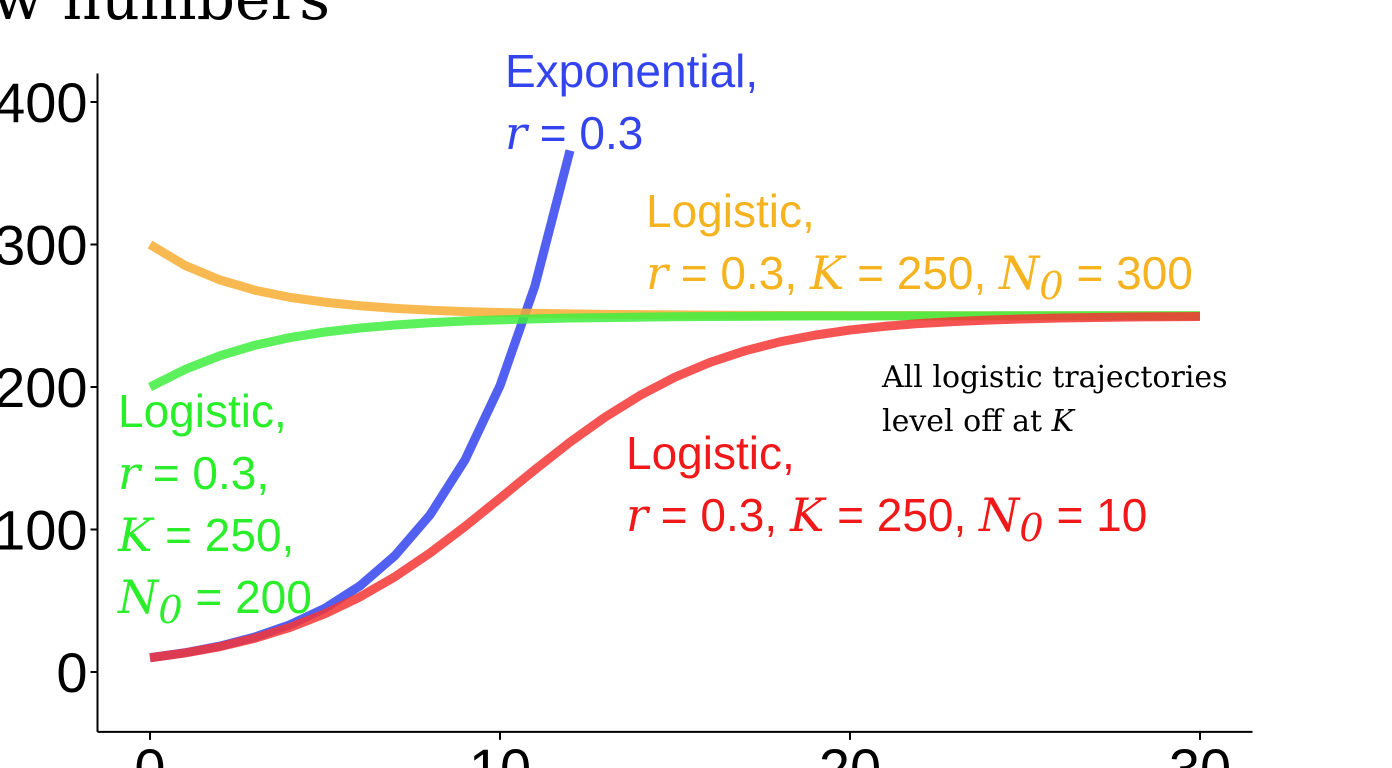 The height and width of the screenshot is (768, 1392). I want to click on y-tick-label: 100, so click(44, 530).